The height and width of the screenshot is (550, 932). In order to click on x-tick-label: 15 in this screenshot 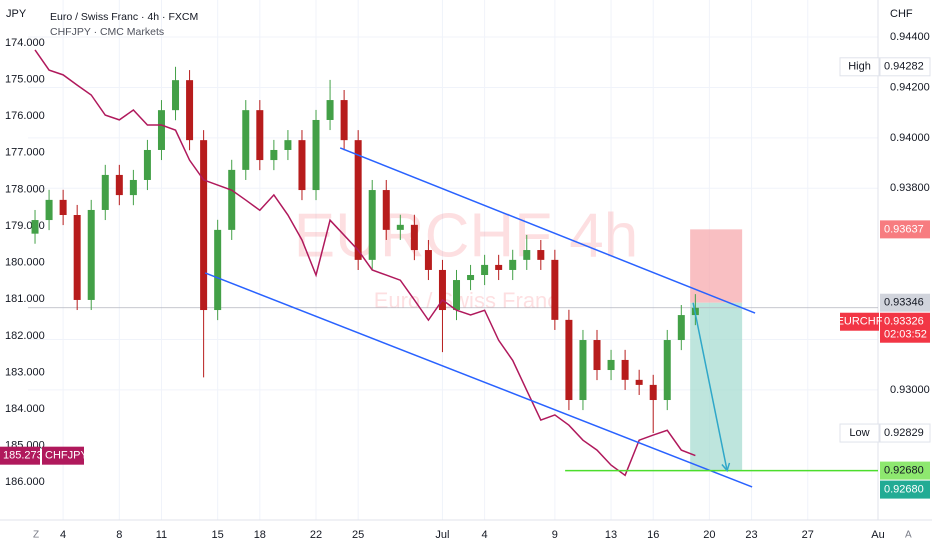, I will do `click(218, 535)`.